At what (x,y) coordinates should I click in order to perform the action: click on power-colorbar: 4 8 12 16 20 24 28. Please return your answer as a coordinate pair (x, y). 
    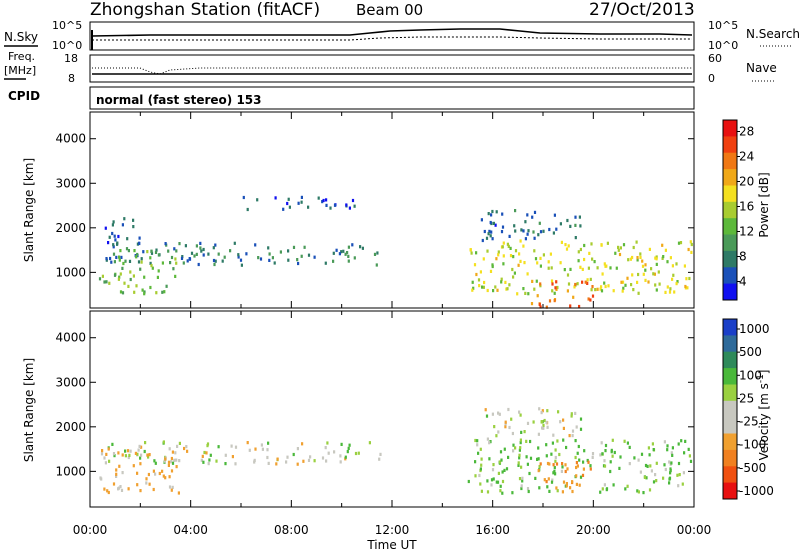
    Looking at the image, I should click on (738, 210).